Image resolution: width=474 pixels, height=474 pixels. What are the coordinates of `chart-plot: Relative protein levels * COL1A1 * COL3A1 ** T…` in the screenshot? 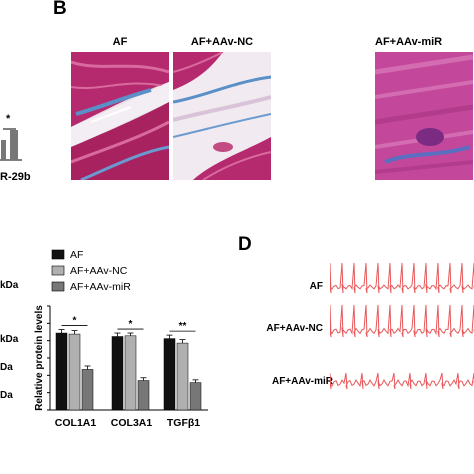 It's located at (121, 367).